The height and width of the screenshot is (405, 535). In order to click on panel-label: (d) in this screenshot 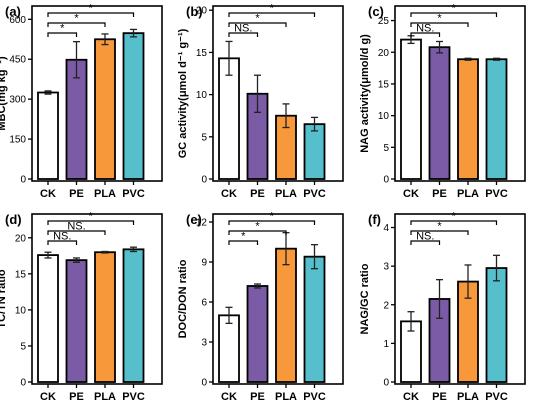, I will do `click(13, 219)`.